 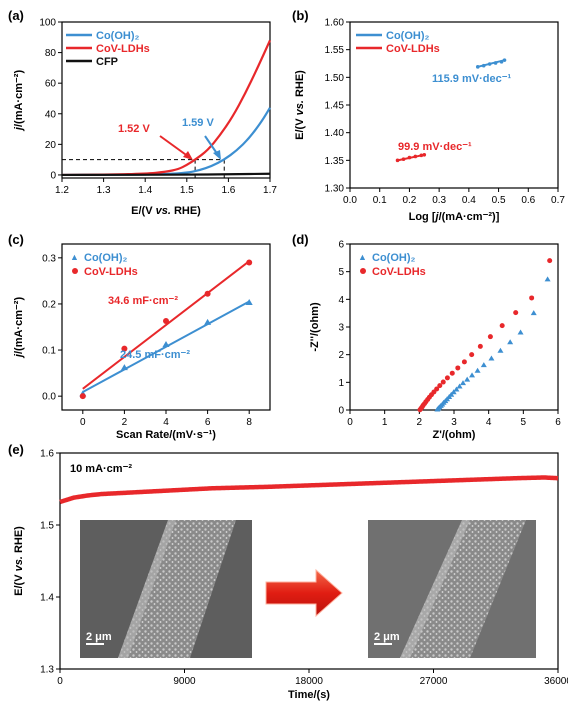 I want to click on panel-d-legend-label-cov: CoV-LDHs, so click(x=399, y=272).